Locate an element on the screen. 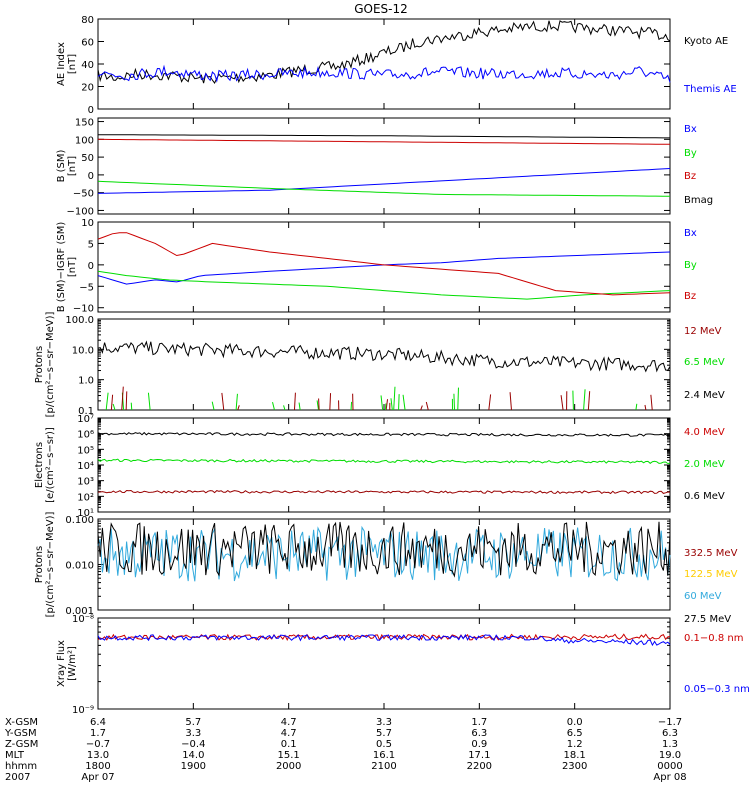  ephemeris-cell: 0.0 is located at coordinates (575, 722).